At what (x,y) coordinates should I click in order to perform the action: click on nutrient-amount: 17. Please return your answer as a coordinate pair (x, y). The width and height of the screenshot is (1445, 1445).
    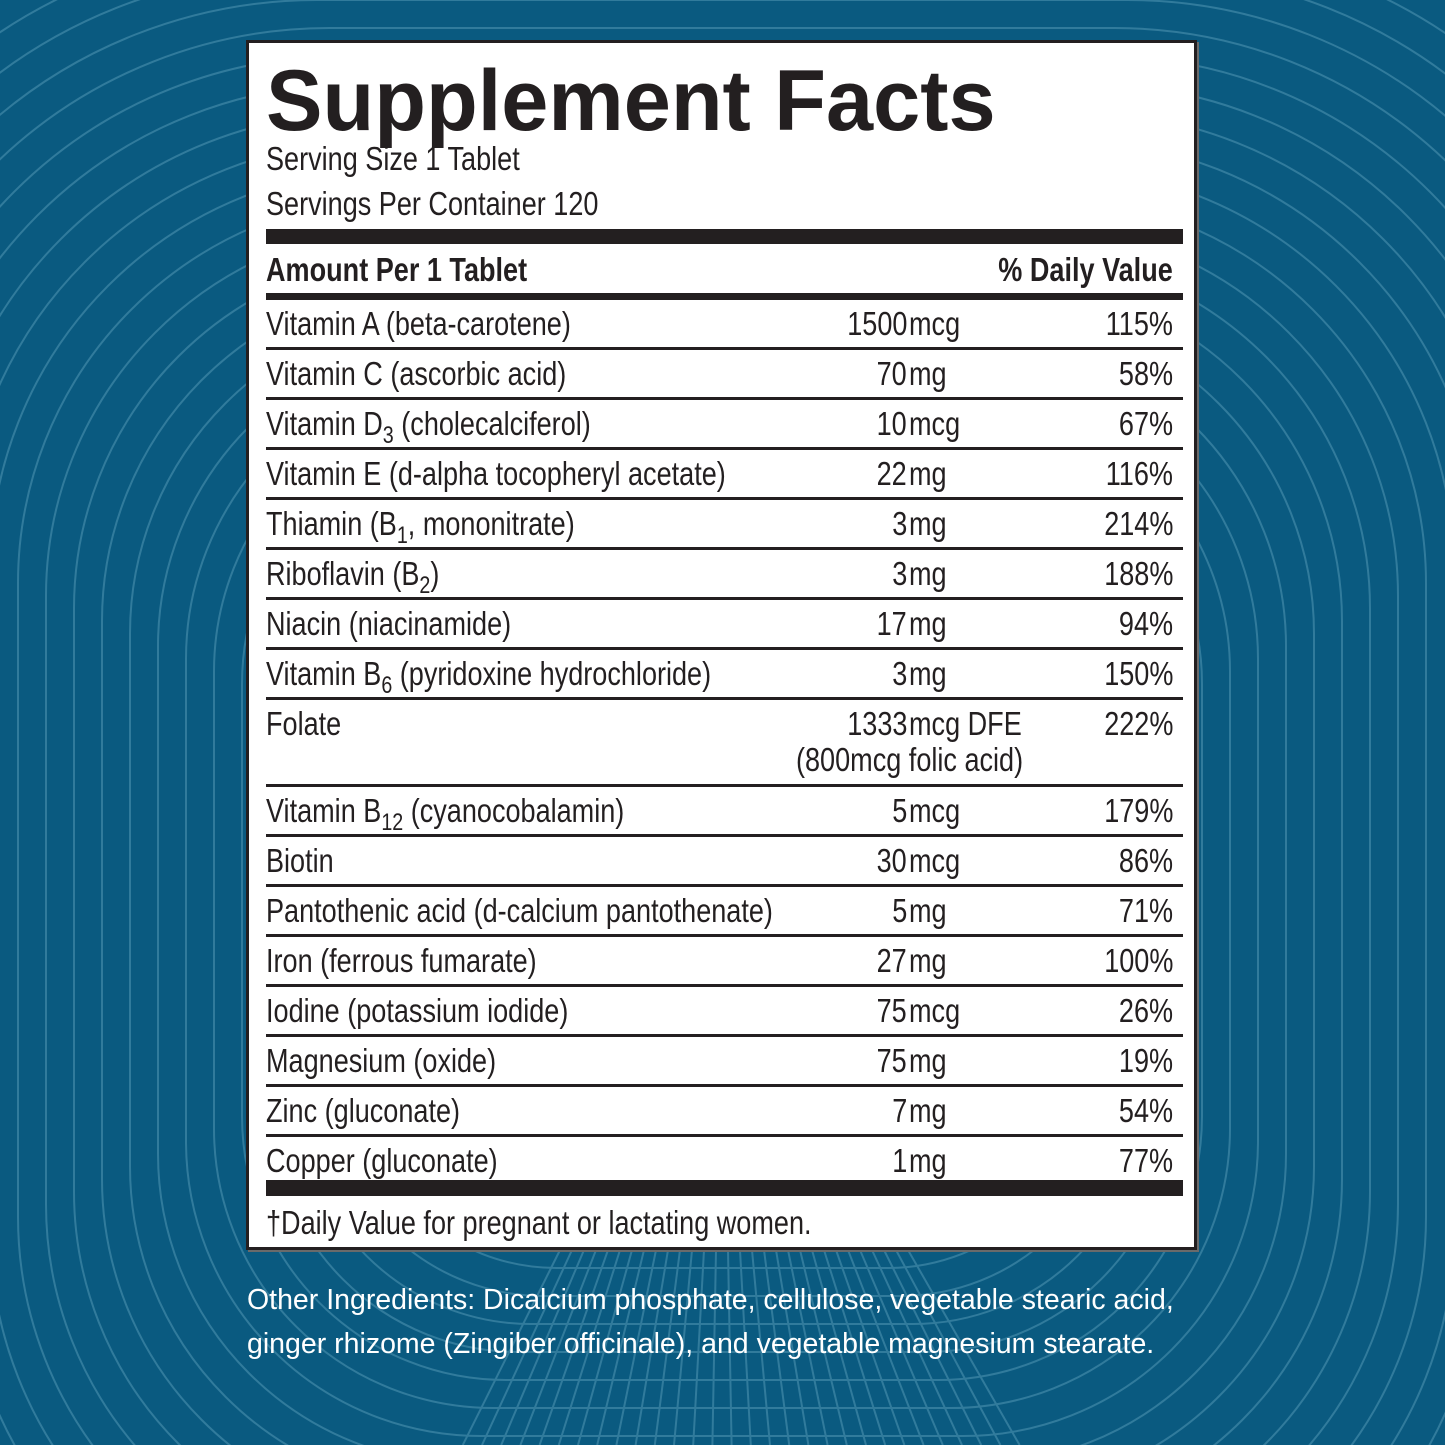
    Looking at the image, I should click on (891, 623).